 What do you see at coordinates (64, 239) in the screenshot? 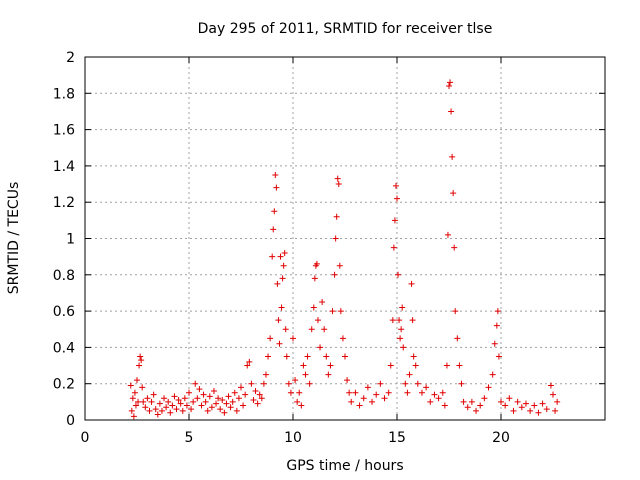
I see `y-tick-labels: 0 0.2 0.4 0.6 0.8 1 1.2 1.4 1.6 1.8 2` at bounding box center [64, 239].